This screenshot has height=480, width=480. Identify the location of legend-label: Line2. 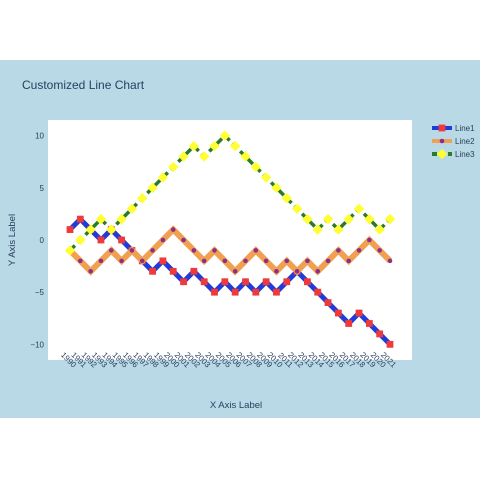
(465, 141).